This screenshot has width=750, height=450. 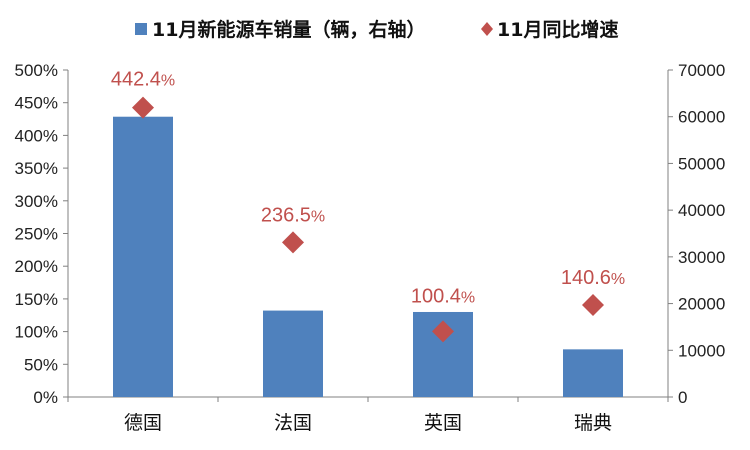 What do you see at coordinates (143, 423) in the screenshot?
I see `category-label: 德国` at bounding box center [143, 423].